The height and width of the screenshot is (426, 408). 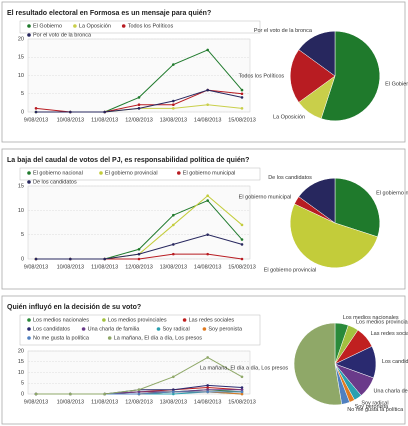 I want to click on y-tick-label: 20, so click(x=21, y=351).